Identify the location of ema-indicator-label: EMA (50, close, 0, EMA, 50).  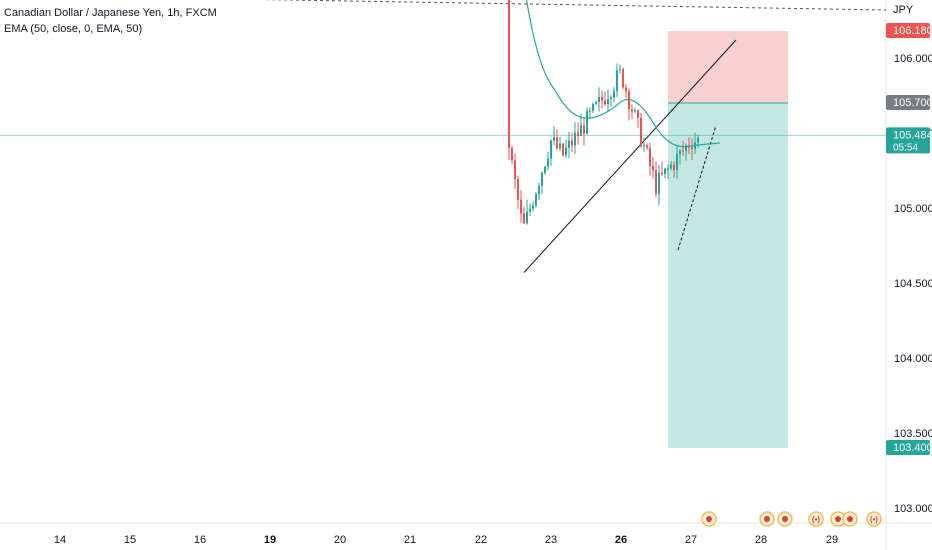
(73, 29).